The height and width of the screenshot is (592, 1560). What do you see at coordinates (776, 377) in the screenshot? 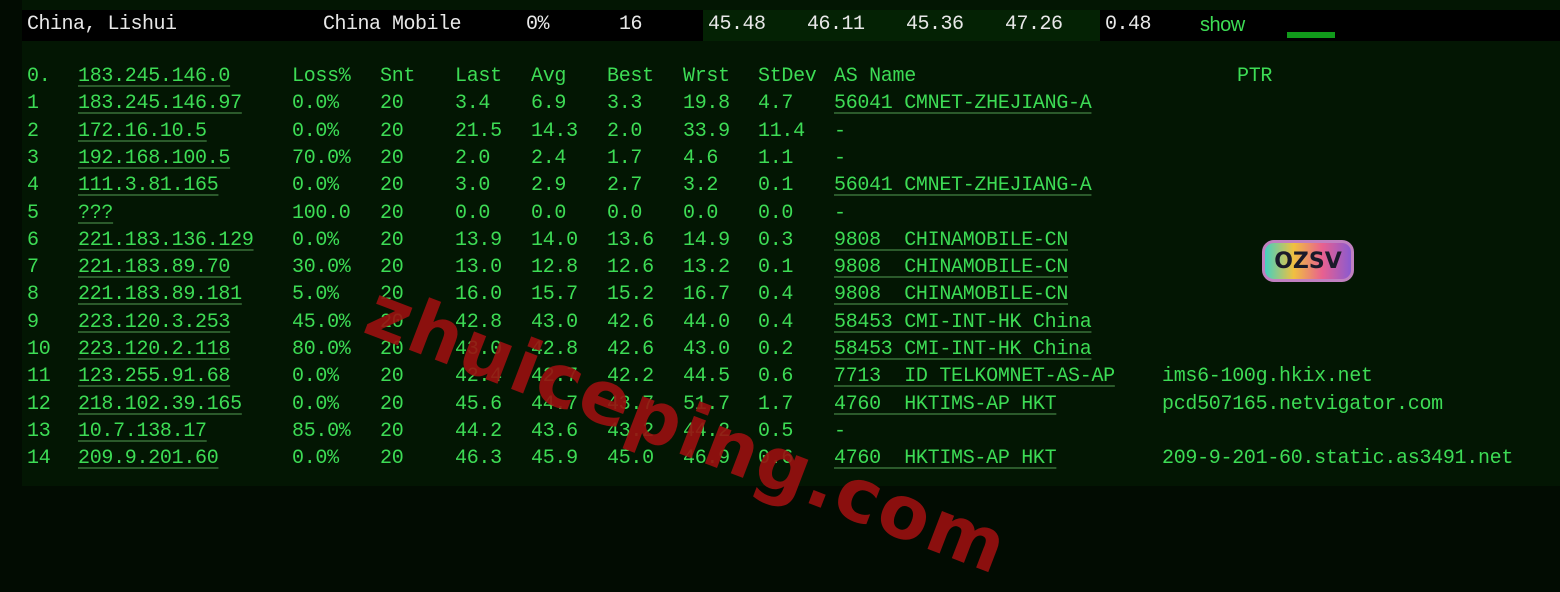
I see `hop-stdev: 0.6` at bounding box center [776, 377].